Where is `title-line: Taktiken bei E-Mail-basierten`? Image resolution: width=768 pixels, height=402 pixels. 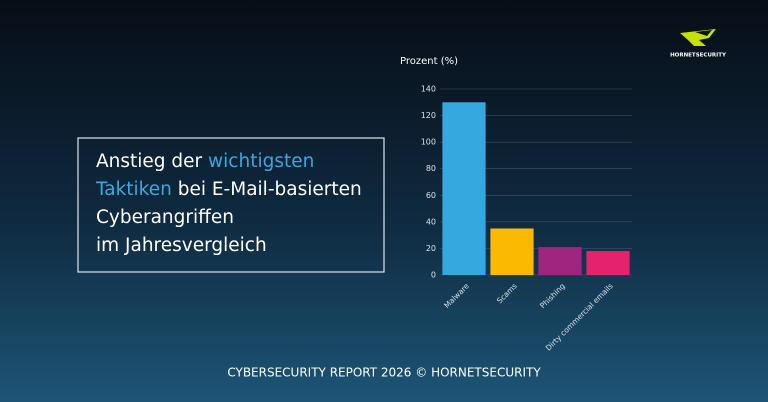 title-line: Taktiken bei E-Mail-basierten is located at coordinates (228, 189).